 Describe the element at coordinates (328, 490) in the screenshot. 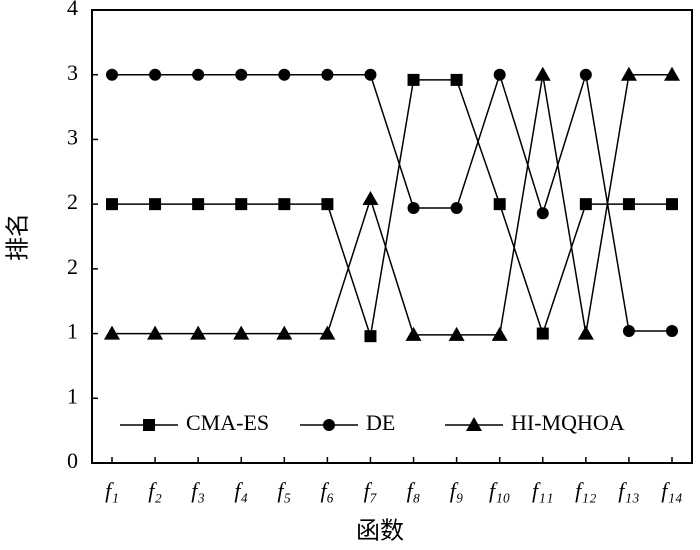

I see `x-tick-label: f₆` at that location.